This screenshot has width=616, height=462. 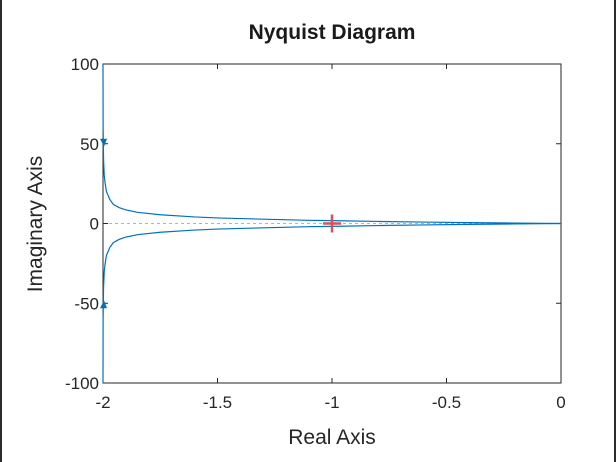 I want to click on x-tick-label: -1, so click(x=331, y=402).